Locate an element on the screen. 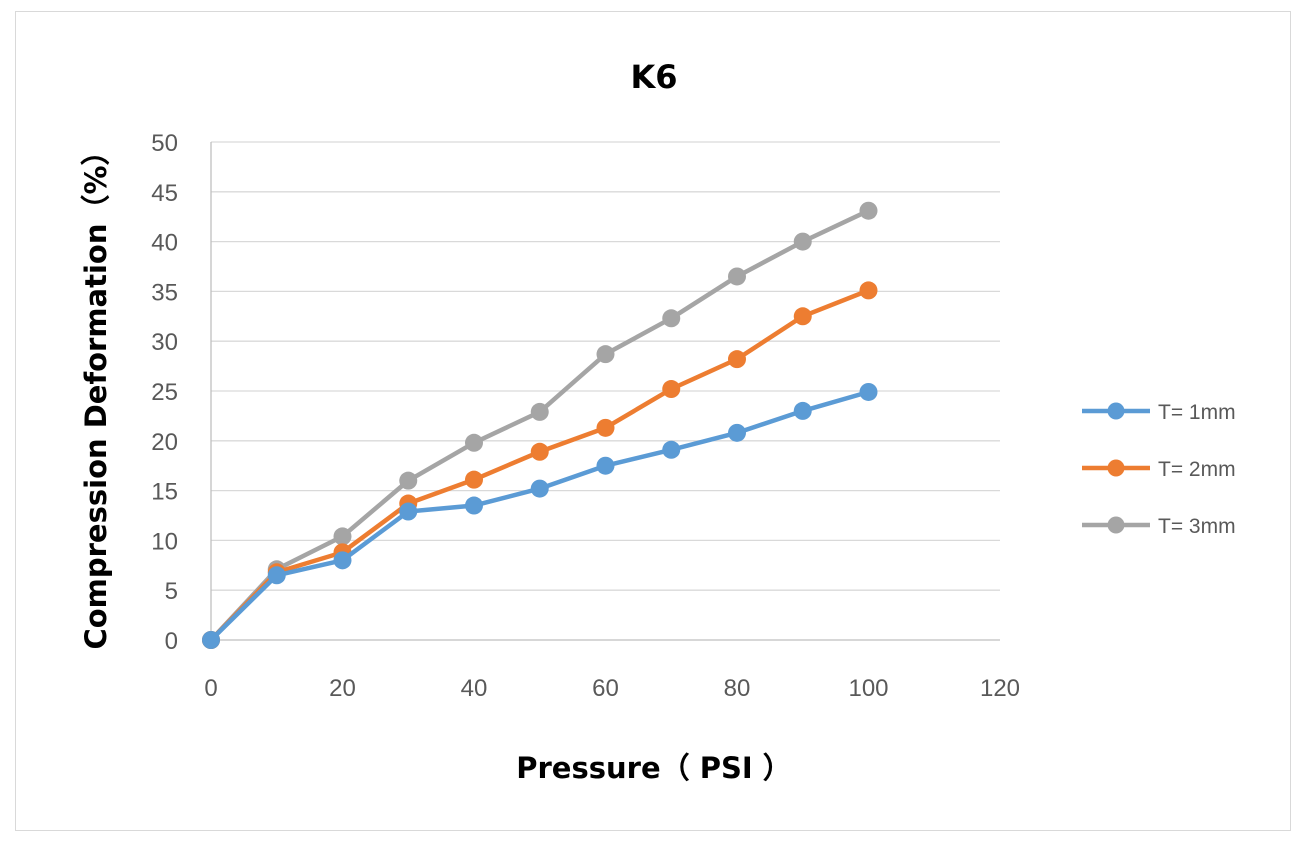 The width and height of the screenshot is (1307, 846). y-tick-label: 30 is located at coordinates (164, 342).